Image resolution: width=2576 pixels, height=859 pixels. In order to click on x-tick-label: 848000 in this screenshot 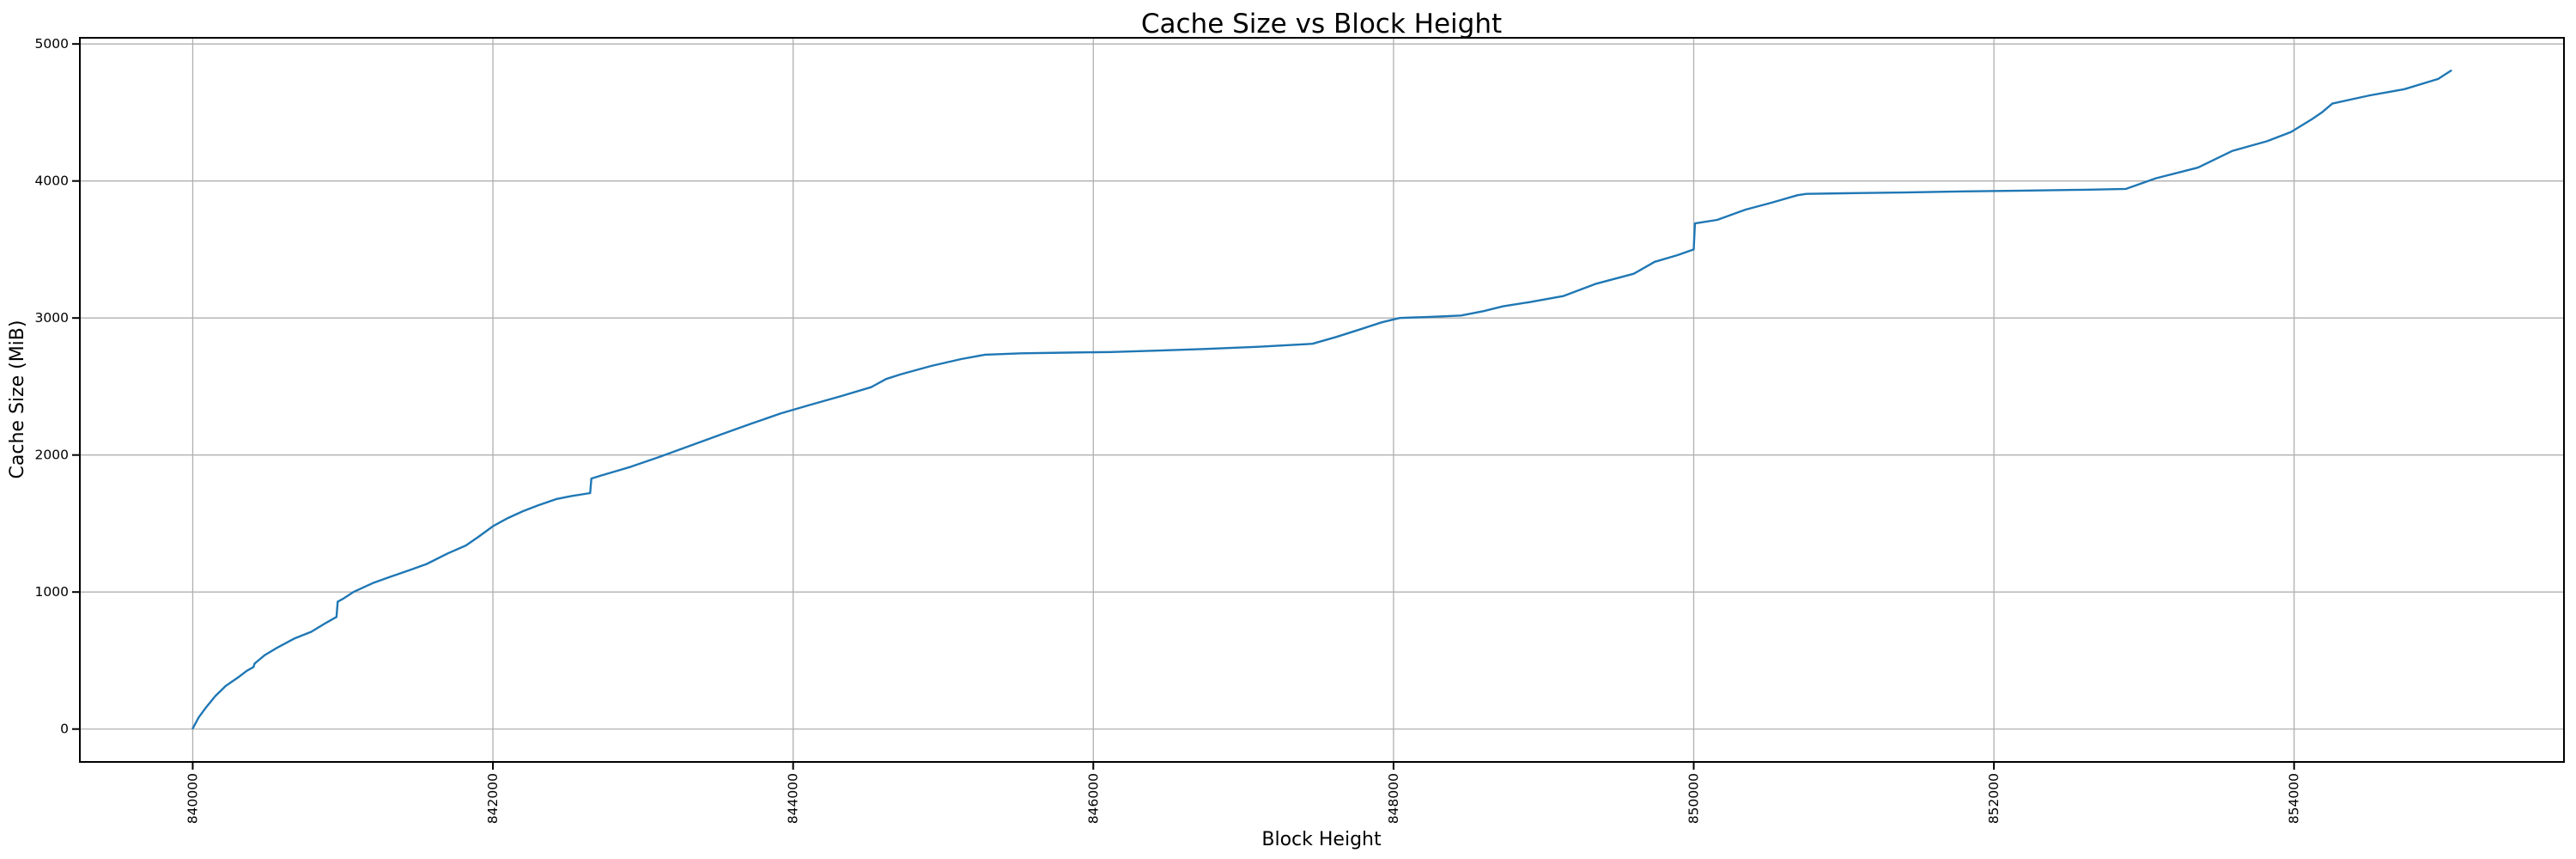, I will do `click(1393, 799)`.